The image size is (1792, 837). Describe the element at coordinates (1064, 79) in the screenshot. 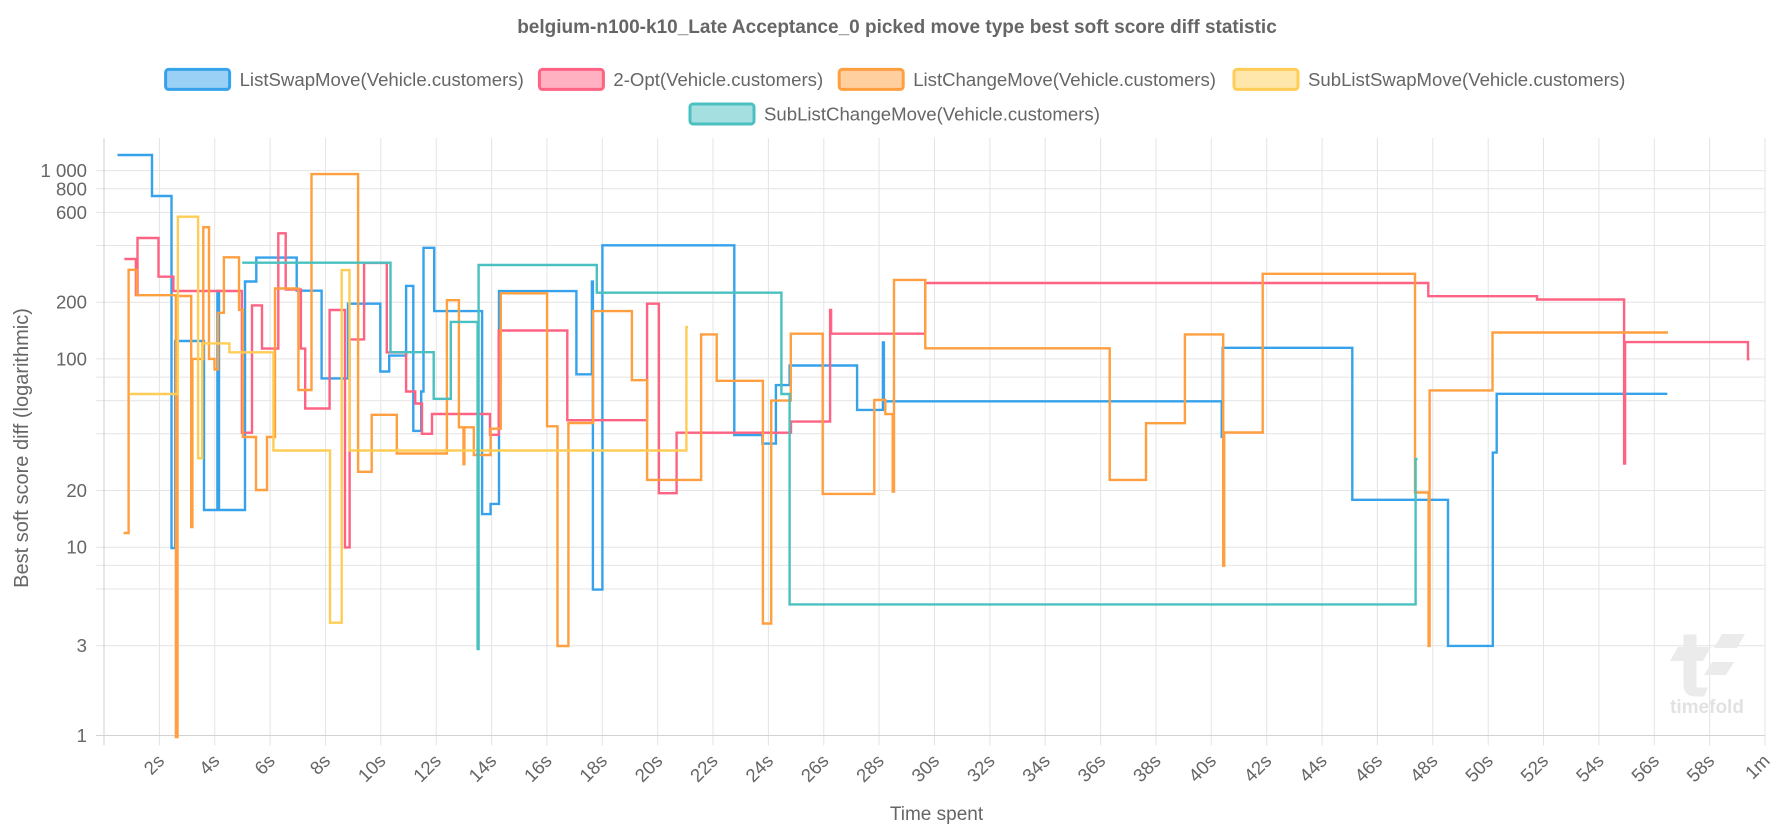

I see `svg-text:ListChangeMove(Vehicle.custome: ListChangeMove(Vehicle.customers)` at that location.